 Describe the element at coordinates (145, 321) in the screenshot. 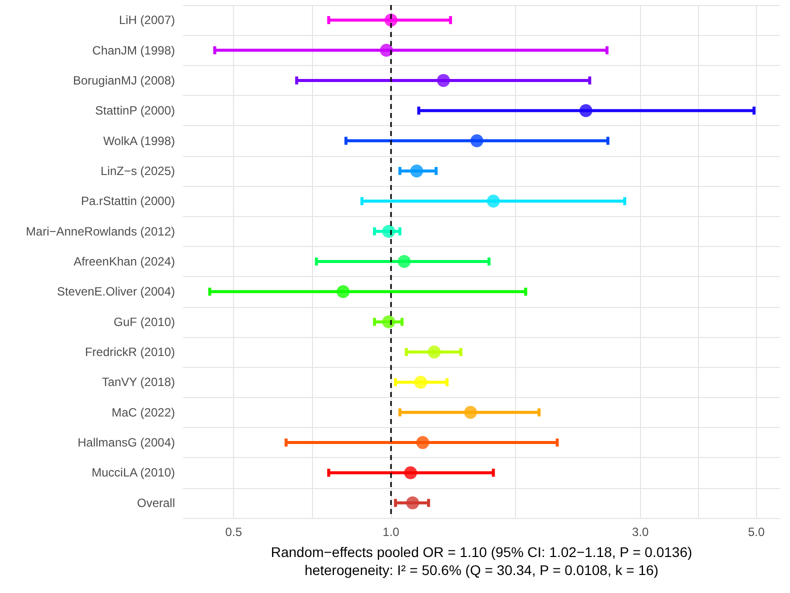

I see `y-tick-label: GuF (2010)` at that location.